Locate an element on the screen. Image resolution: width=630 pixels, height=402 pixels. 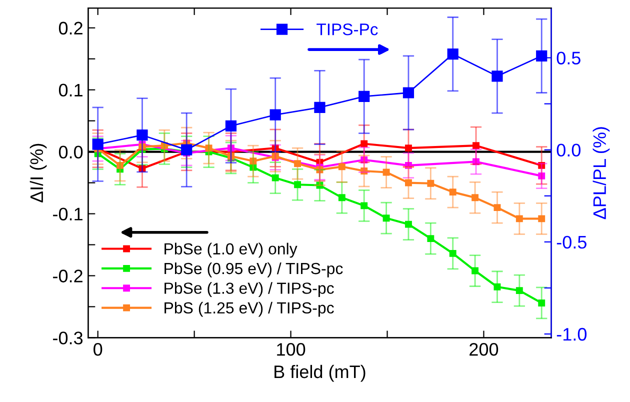
x-tick-label: 0 is located at coordinates (98, 349).